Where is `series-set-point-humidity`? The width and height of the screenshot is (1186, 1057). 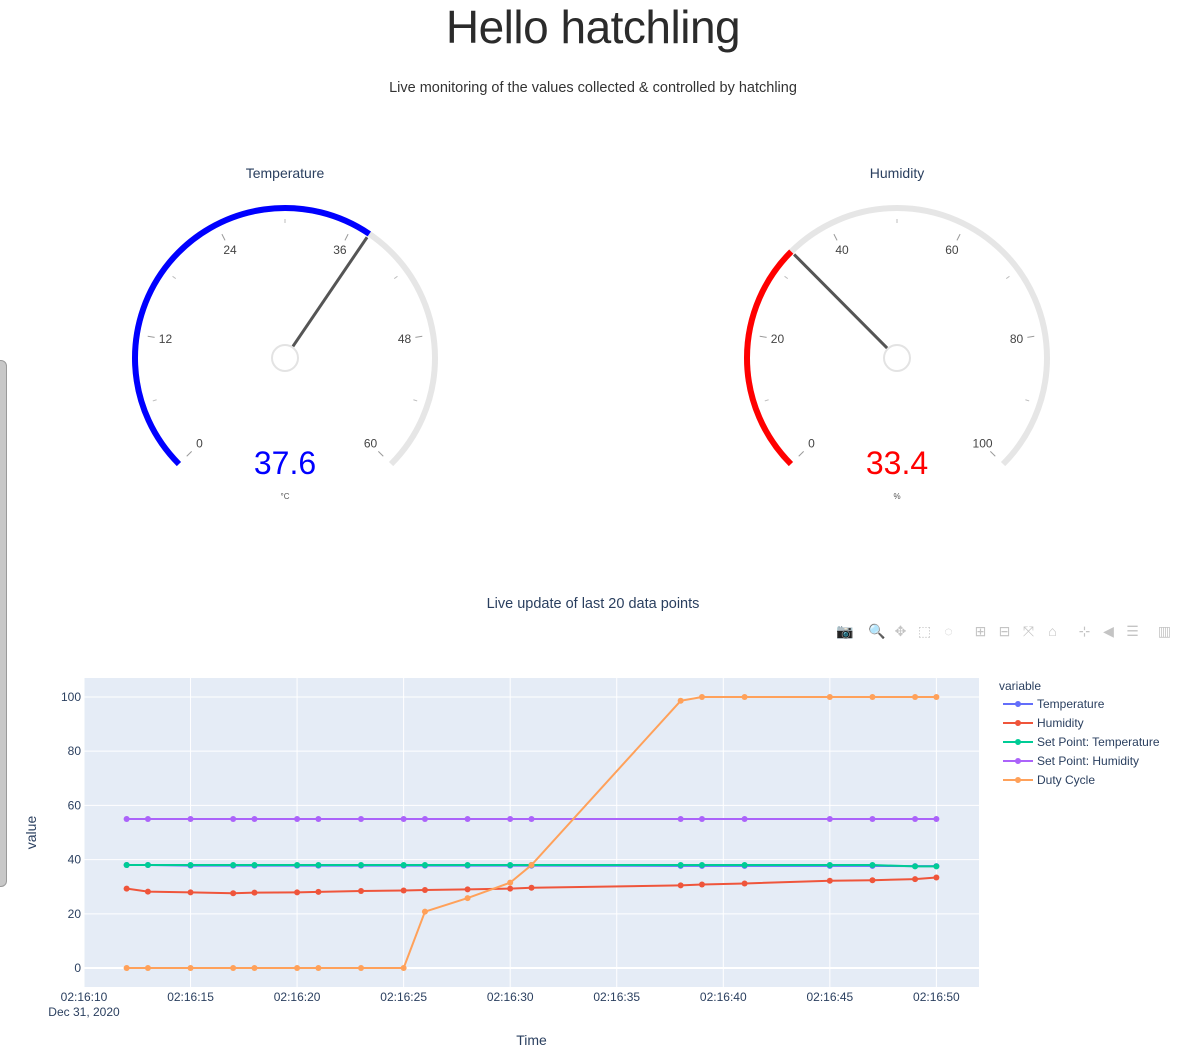
series-set-point-humidity is located at coordinates (531, 818).